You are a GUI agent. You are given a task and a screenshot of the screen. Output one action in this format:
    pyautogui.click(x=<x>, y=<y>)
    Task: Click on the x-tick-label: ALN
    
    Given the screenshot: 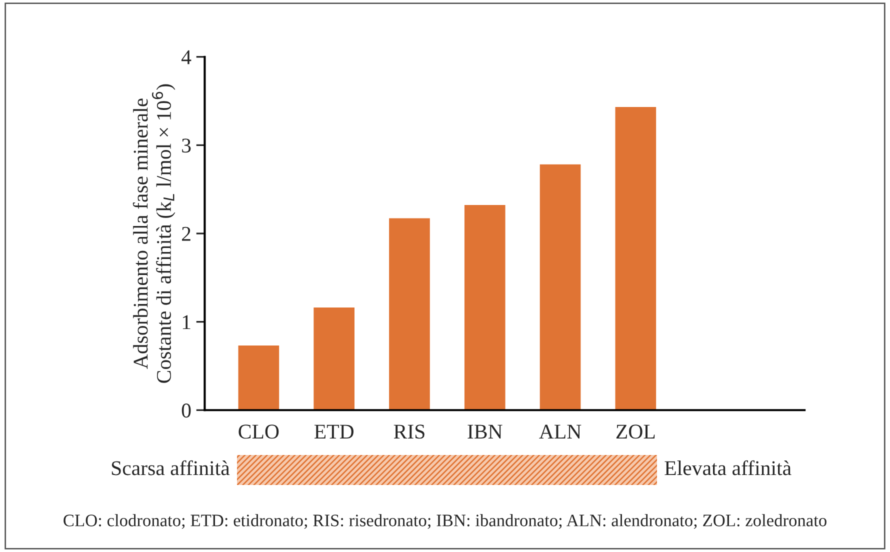 What is the action you would take?
    pyautogui.click(x=560, y=431)
    